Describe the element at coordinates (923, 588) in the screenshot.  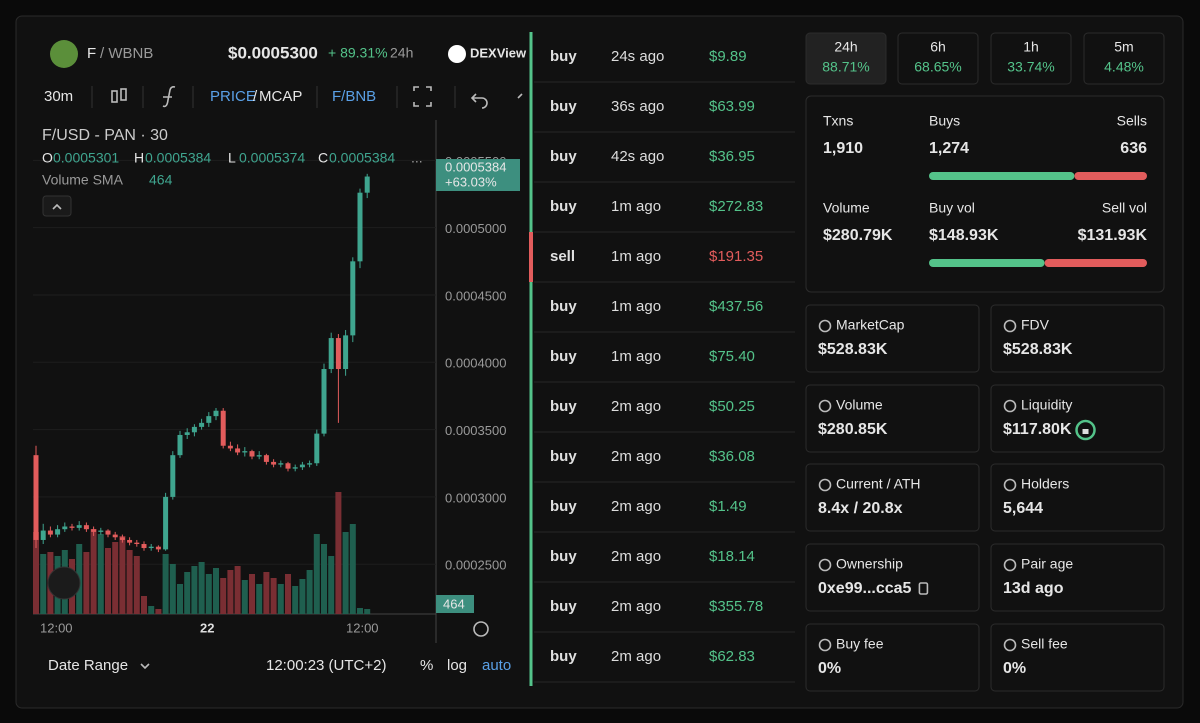
I see `copy-icon` at that location.